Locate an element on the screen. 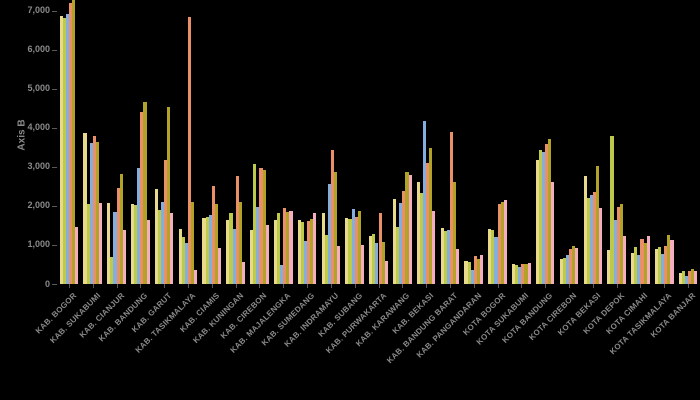  y-tick-label: 0 is located at coordinates (47, 283).